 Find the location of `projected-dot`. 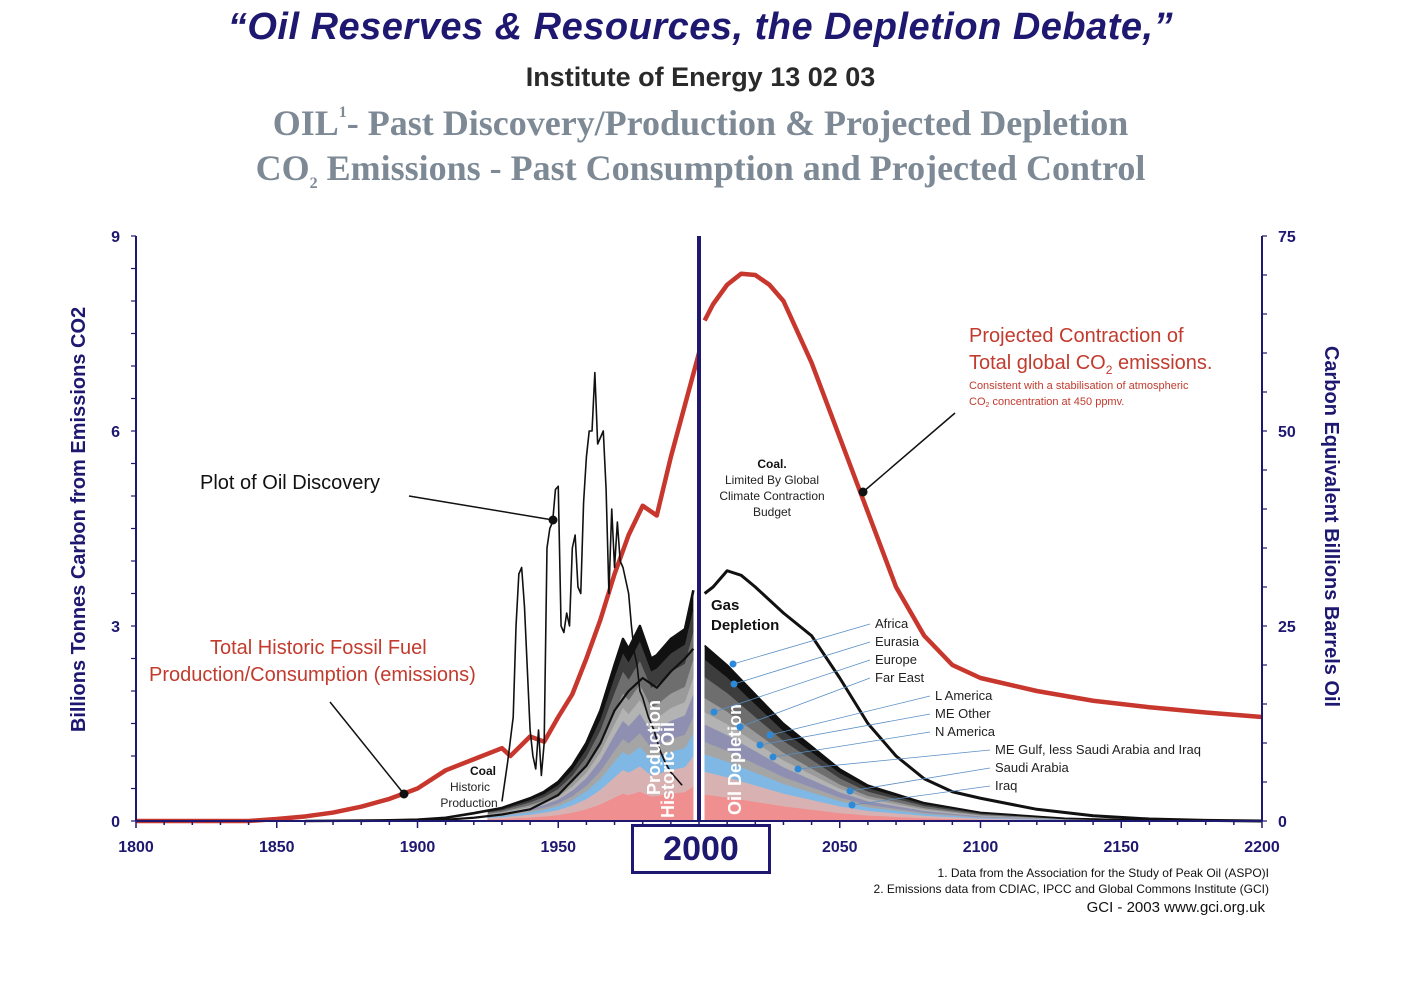

projected-dot is located at coordinates (863, 492).